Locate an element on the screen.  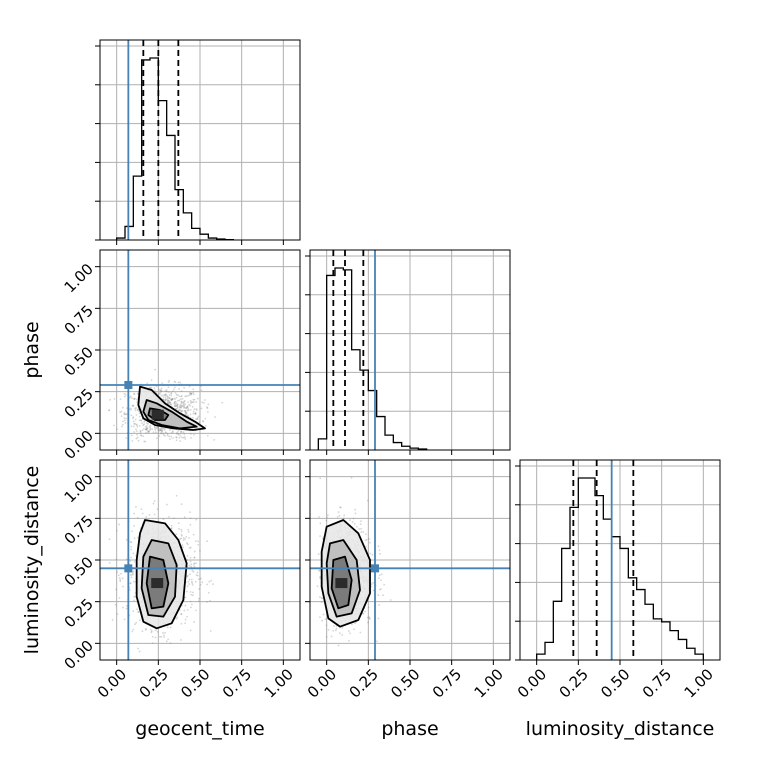
y-tick-label-phase: 1.00 is located at coordinates (79, 278).